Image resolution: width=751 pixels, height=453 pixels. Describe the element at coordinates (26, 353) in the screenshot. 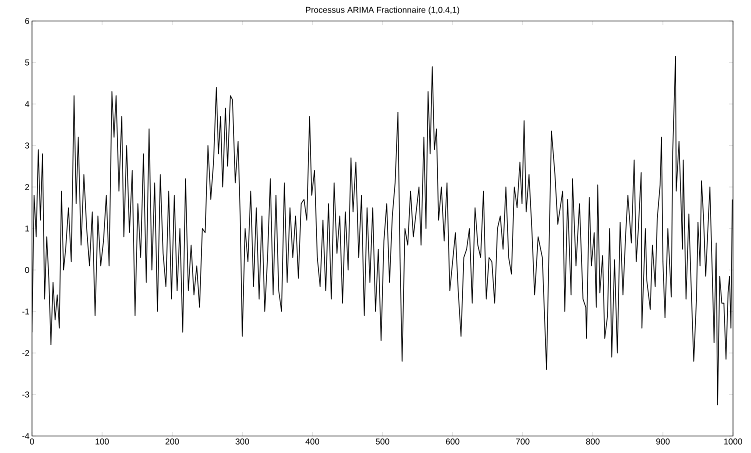

I see `y-tick-label: -2` at that location.